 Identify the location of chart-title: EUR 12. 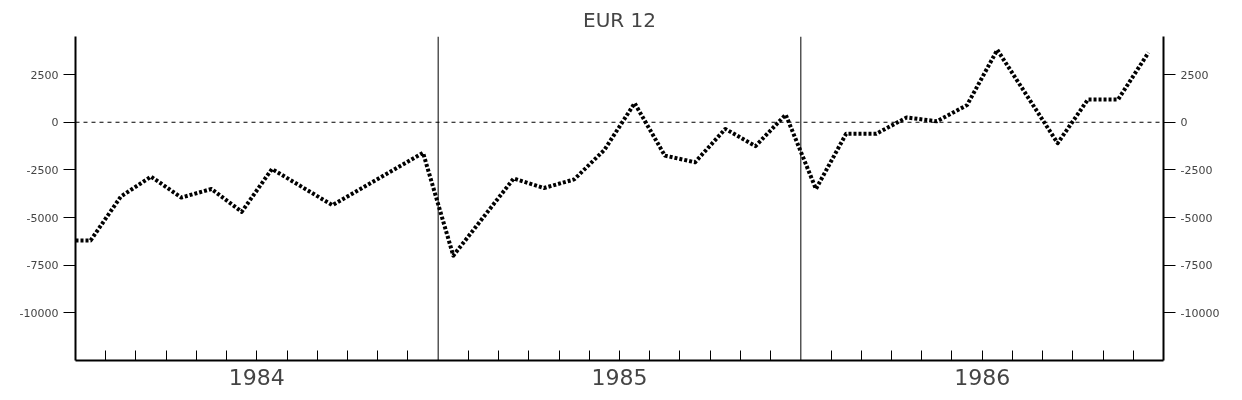
(619, 19).